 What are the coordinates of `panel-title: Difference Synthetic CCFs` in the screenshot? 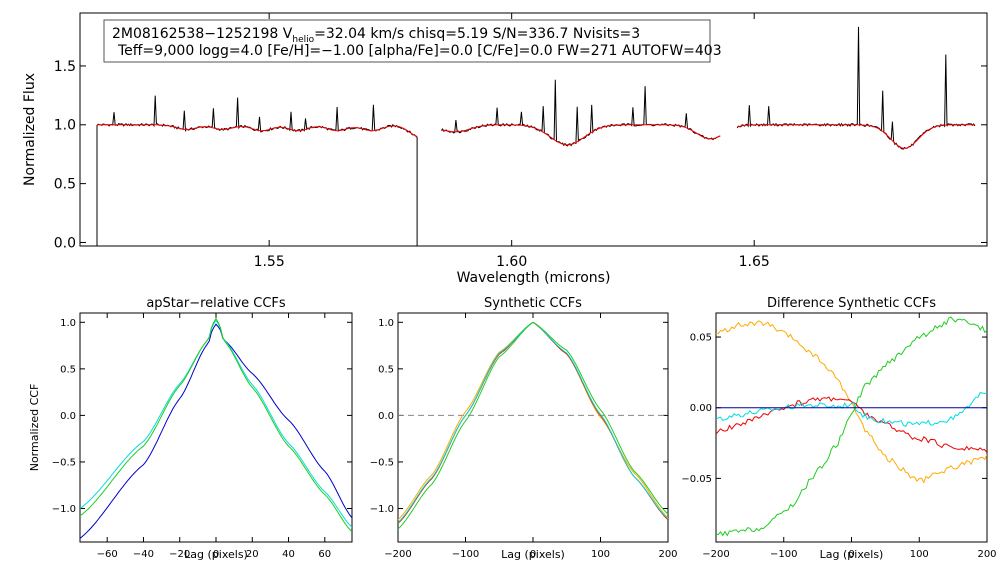 It's located at (851, 303).